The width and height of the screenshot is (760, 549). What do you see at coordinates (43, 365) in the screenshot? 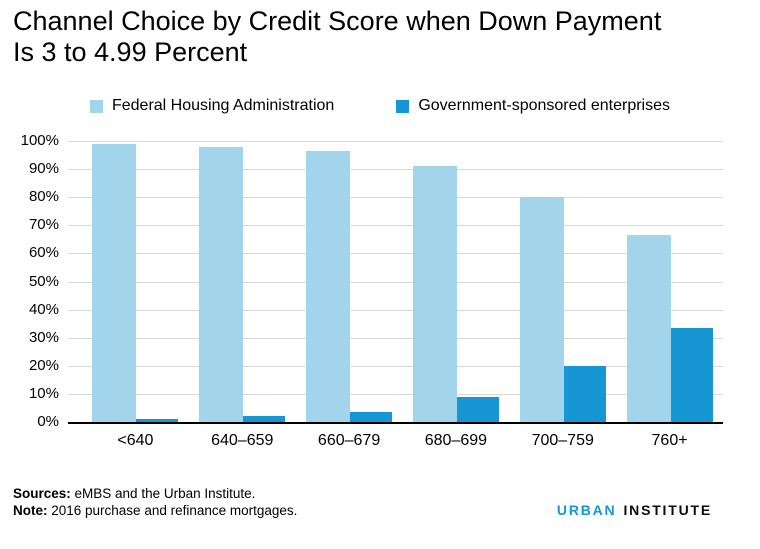
I see `y-axis-label: 20%` at bounding box center [43, 365].